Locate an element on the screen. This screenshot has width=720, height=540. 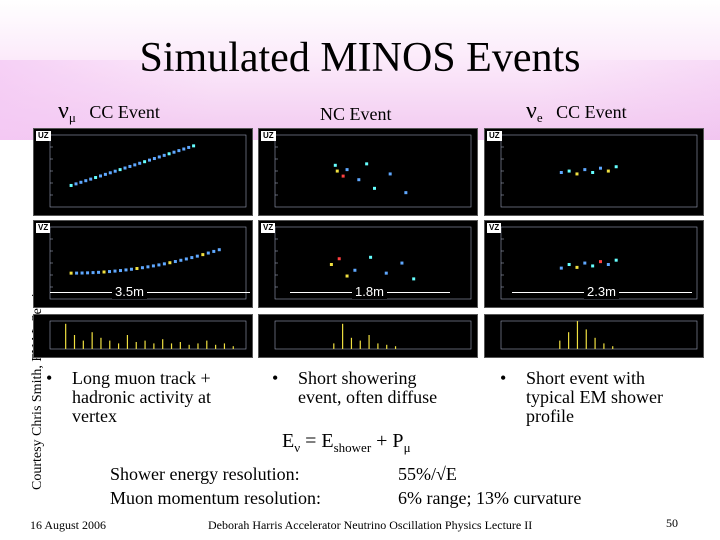
scale-label-nue: 2.3m is located at coordinates (601, 291).